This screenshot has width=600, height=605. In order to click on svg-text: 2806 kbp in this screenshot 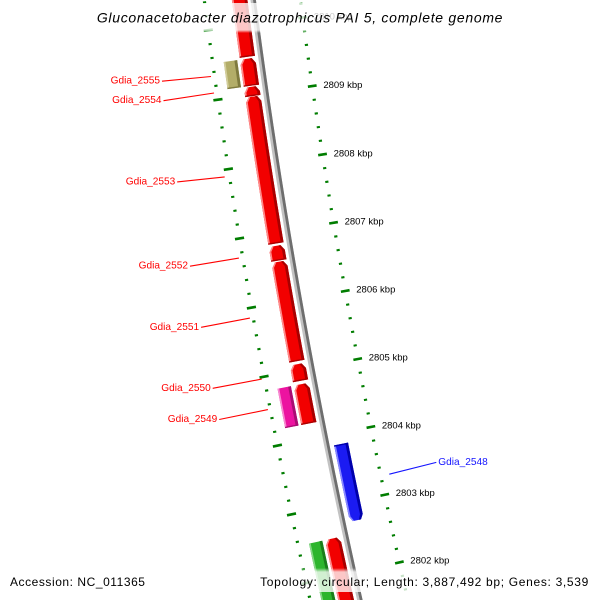, I will do `click(375, 290)`.